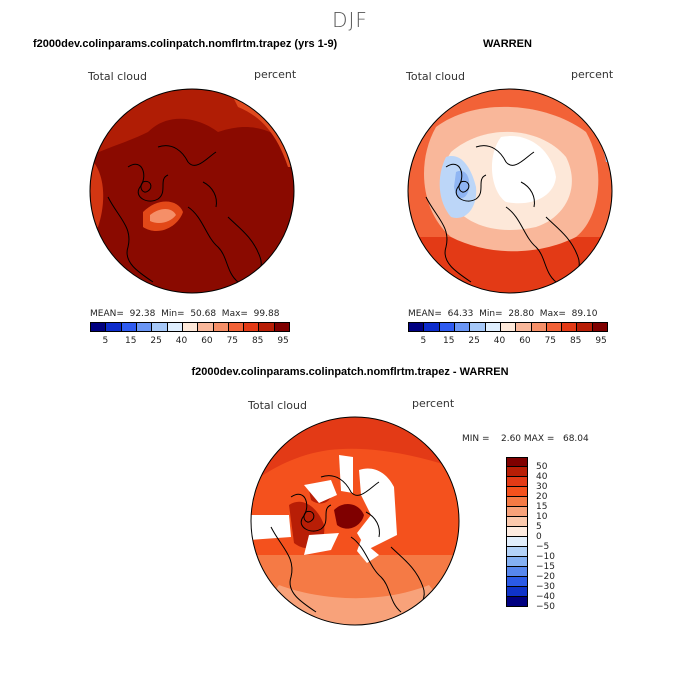 Image resolution: width=700 pixels, height=700 pixels. I want to click on obs-units-label: percent, so click(592, 74).